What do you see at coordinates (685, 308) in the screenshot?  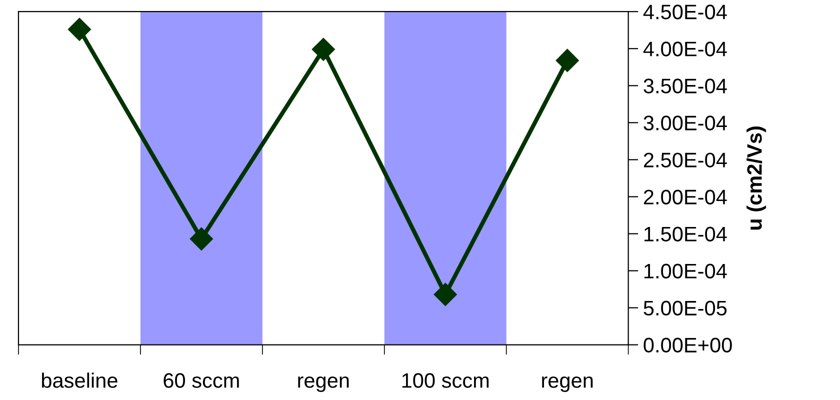 I see `y-tick-label: 5.00E-05` at bounding box center [685, 308].